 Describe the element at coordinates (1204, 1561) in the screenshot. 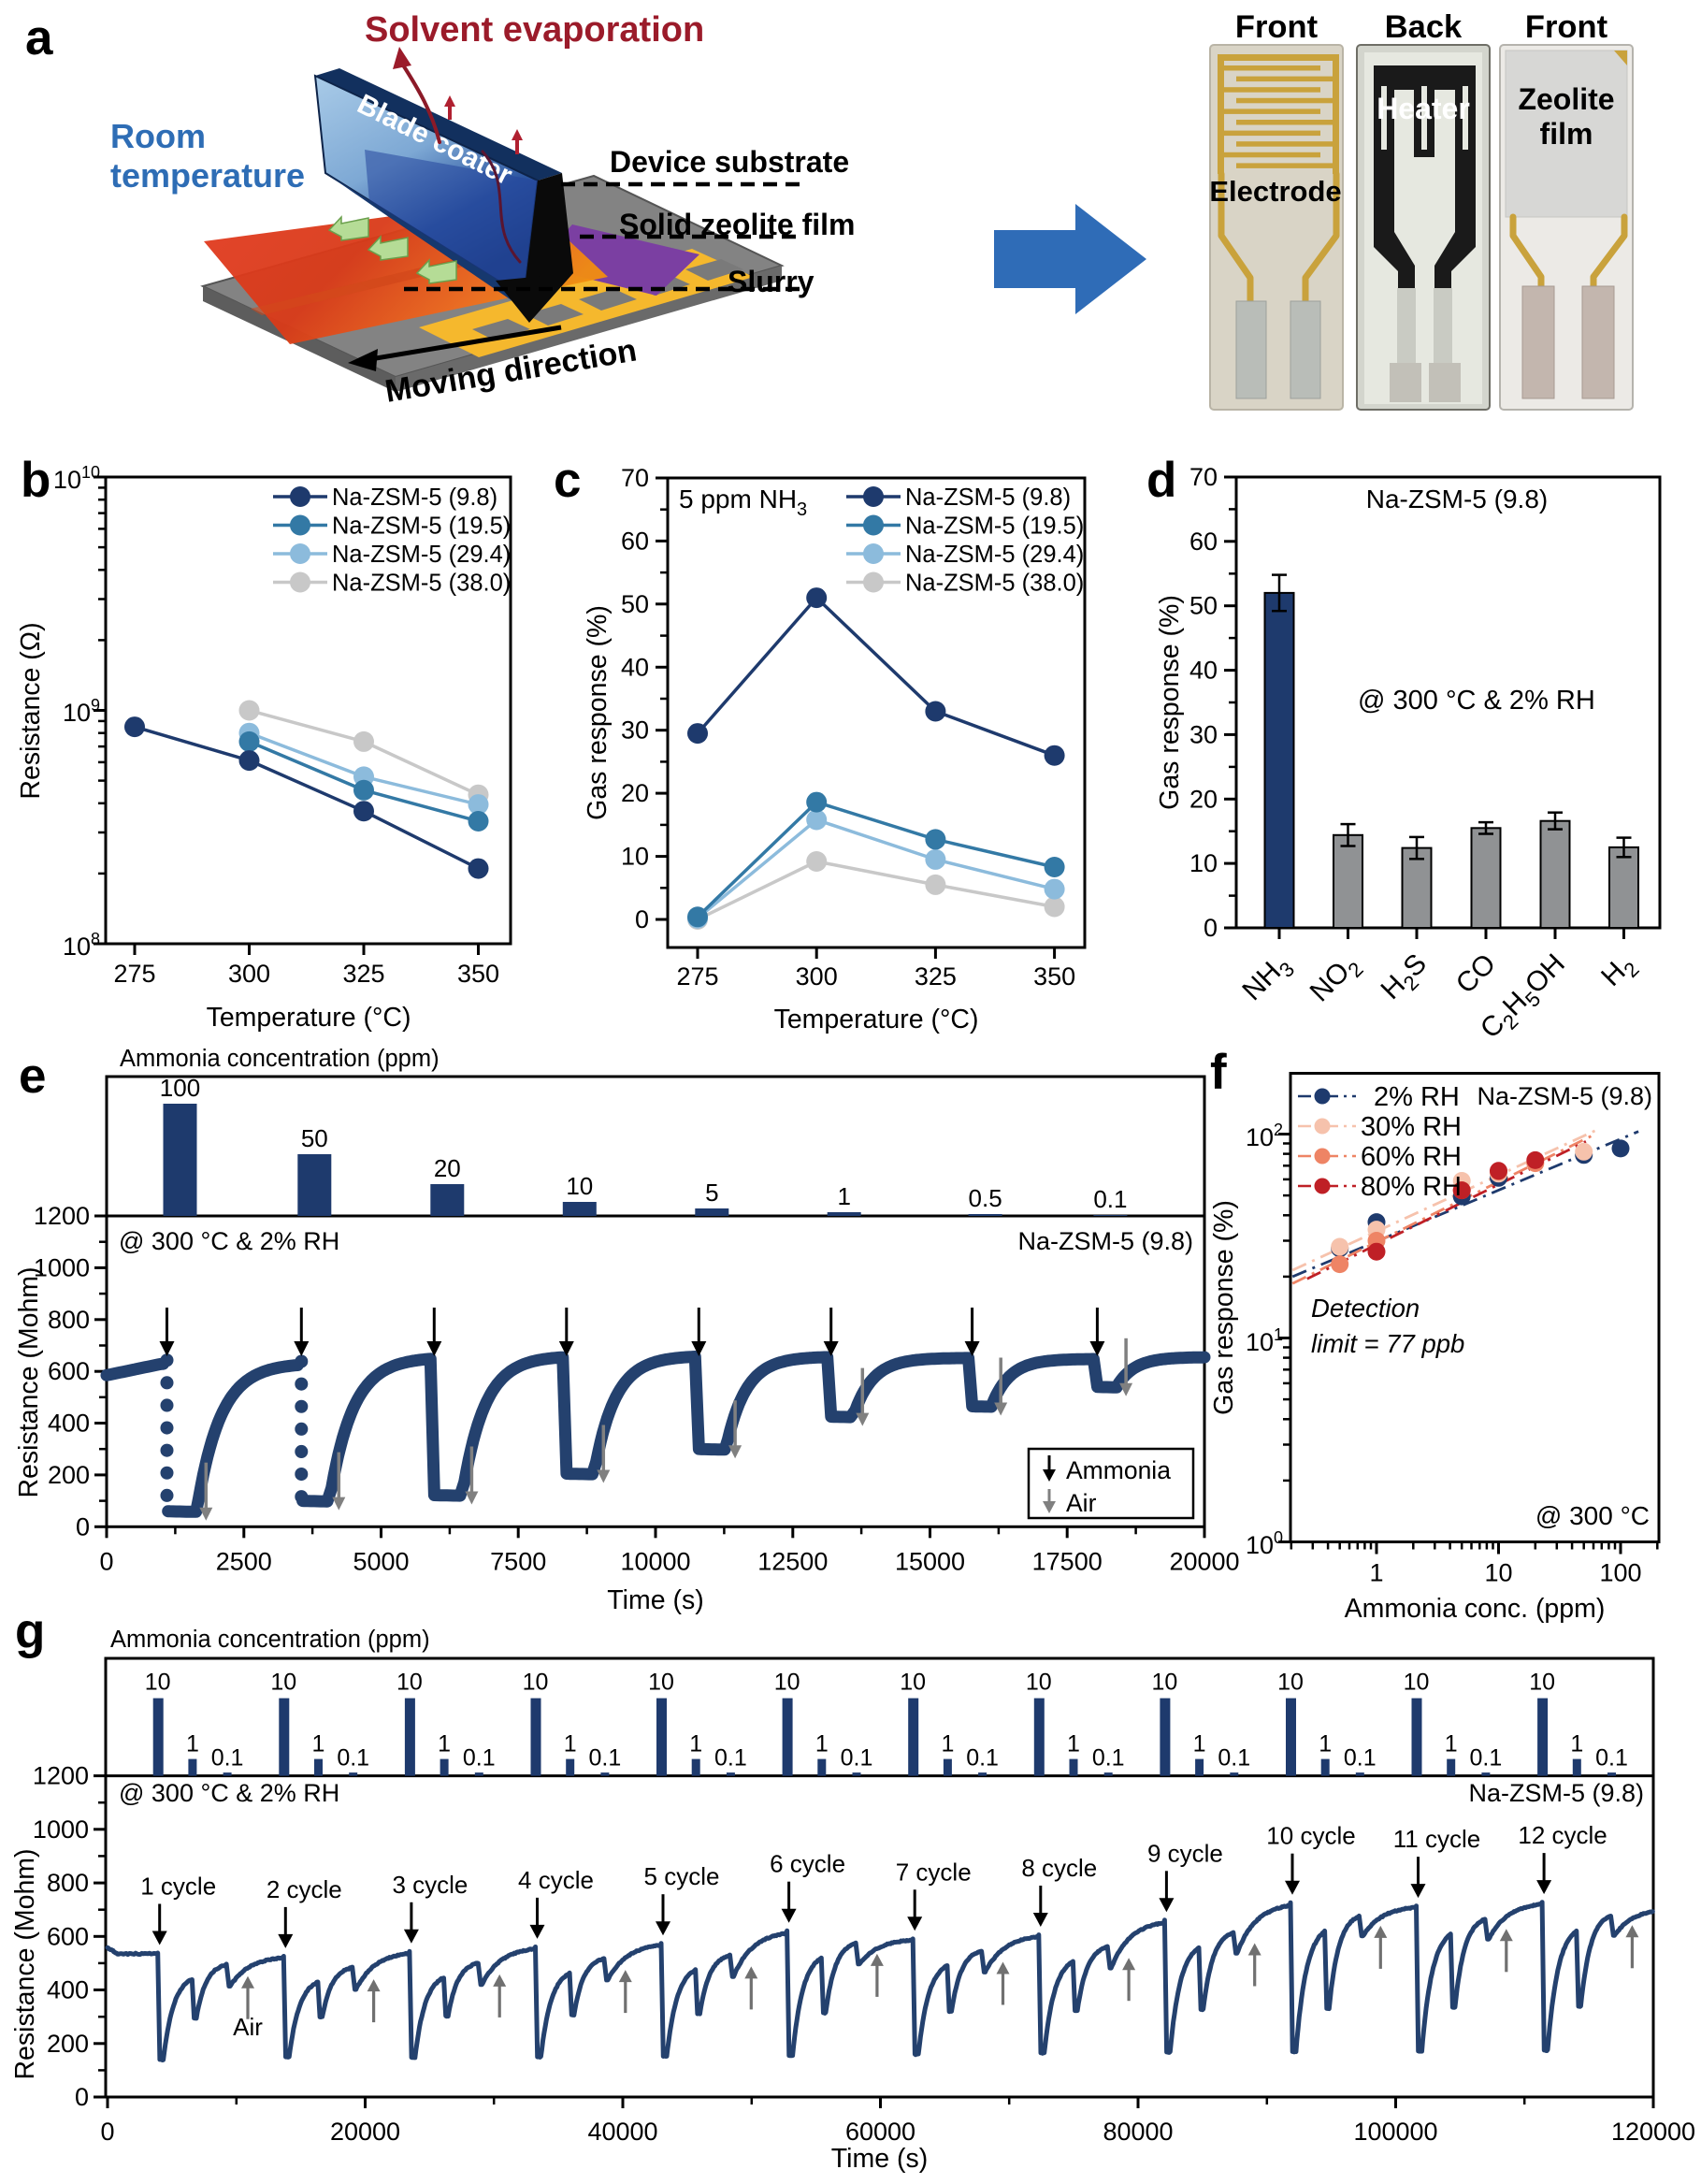

I see `svg-text: 20000` at that location.